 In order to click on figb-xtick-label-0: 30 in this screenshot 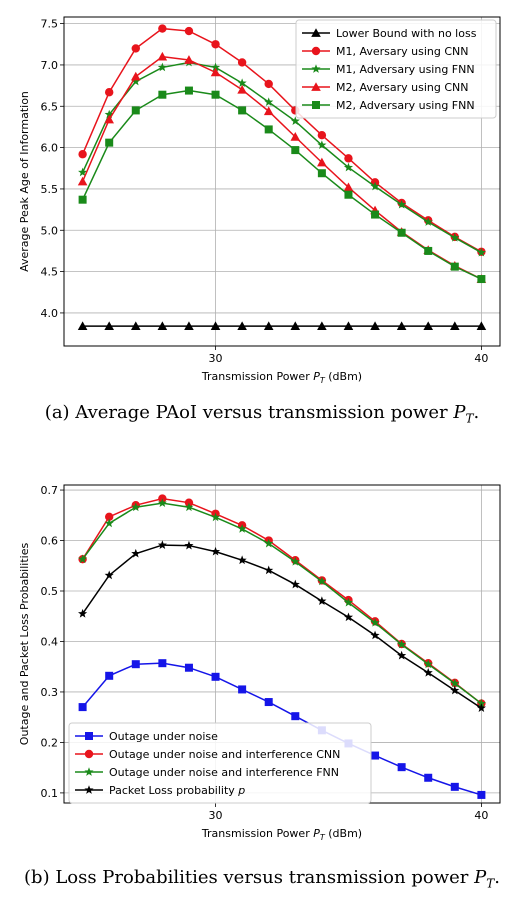, I will do `click(216, 815)`.